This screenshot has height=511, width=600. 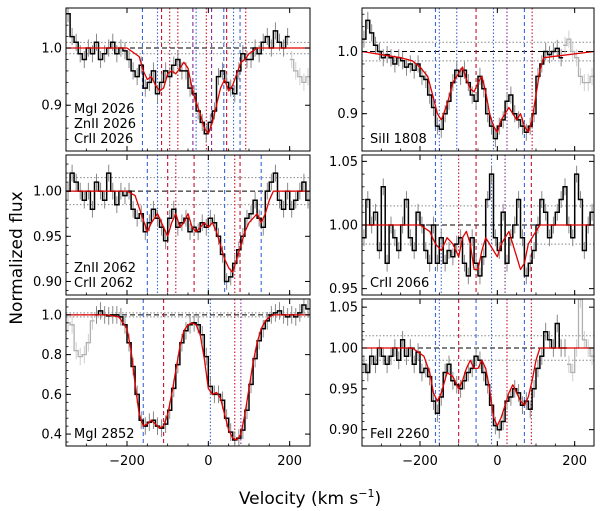 What do you see at coordinates (103, 283) in the screenshot?
I see `ion-label: CrII 2062` at bounding box center [103, 283].